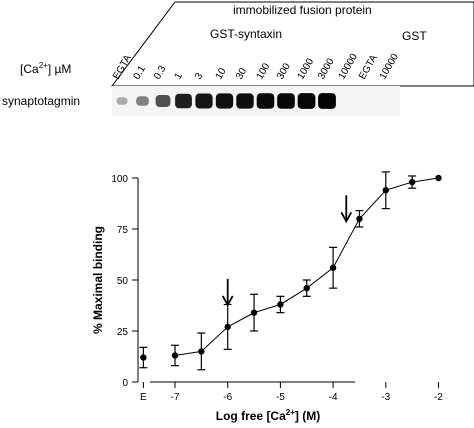 This screenshot has width=474, height=428. What do you see at coordinates (45, 68) in the screenshot?
I see `concentration-label: [Ca2+] µM` at bounding box center [45, 68].